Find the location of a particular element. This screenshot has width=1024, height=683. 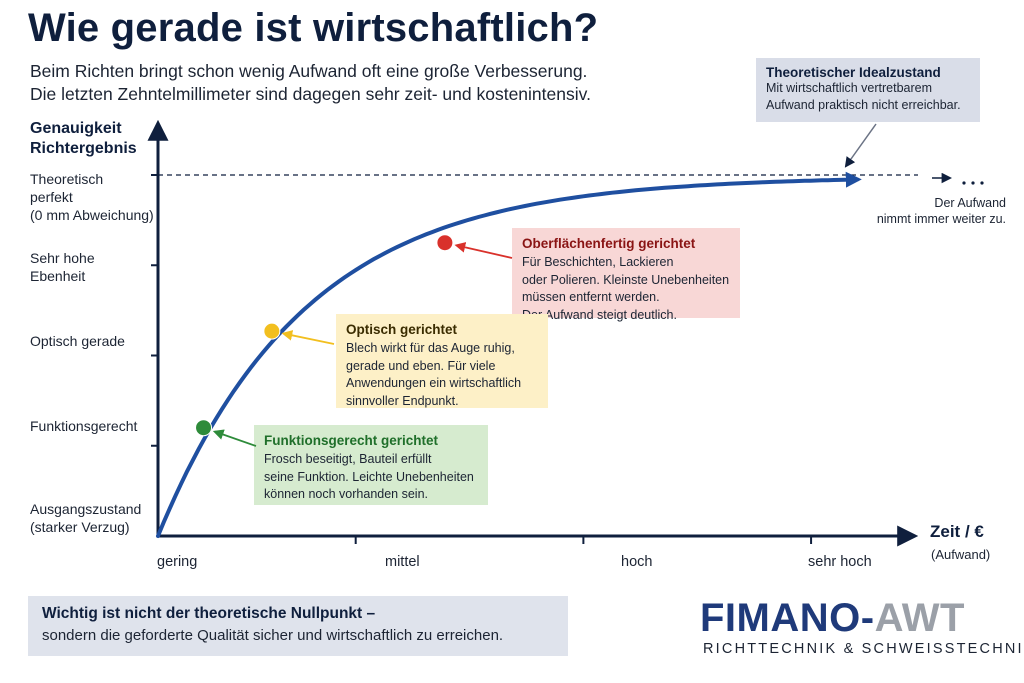

y-tick-label-high: Sehr hohe Ebenheit is located at coordinates (62, 267).